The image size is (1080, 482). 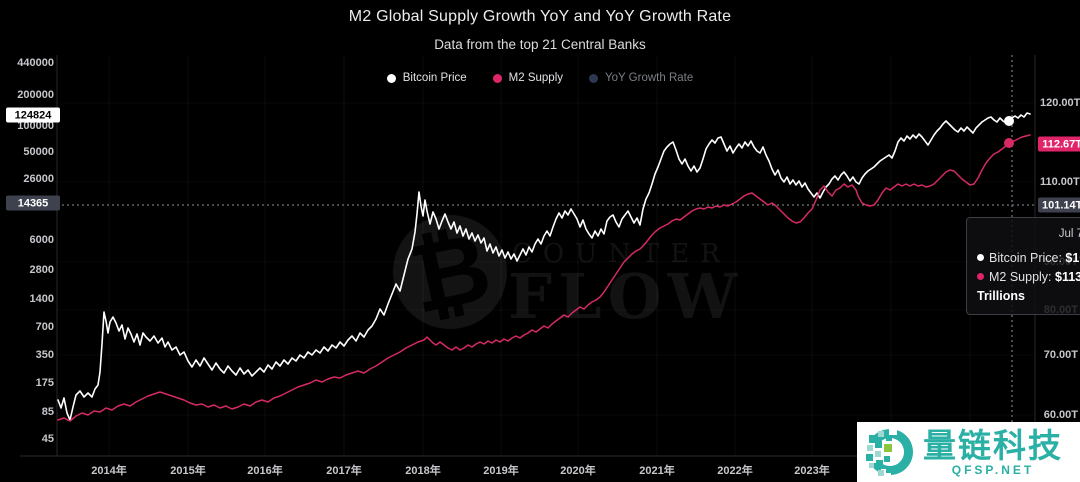 I want to click on y-axis-tick-right: 70.00T, so click(x=1060, y=355).